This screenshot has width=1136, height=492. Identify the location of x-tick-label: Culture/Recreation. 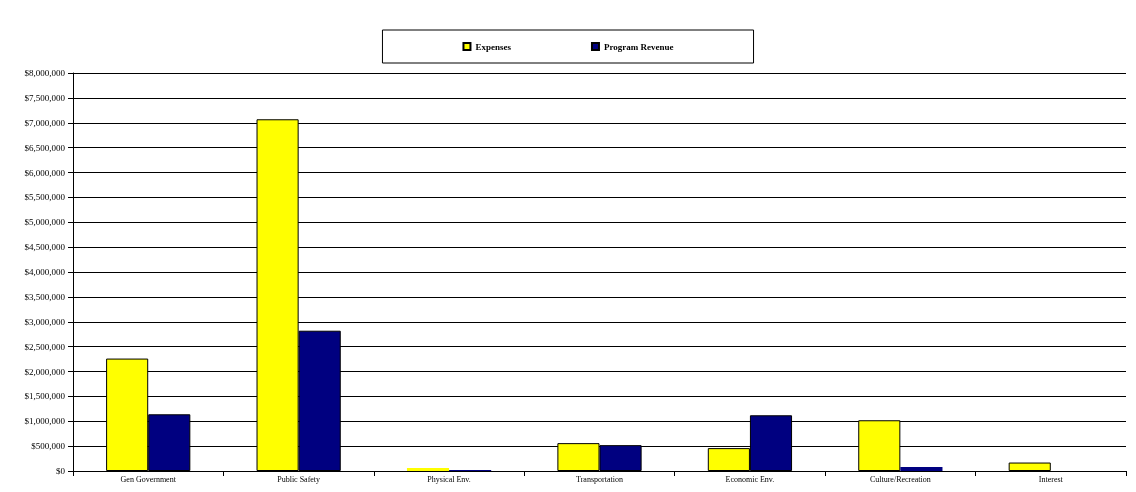
(900, 479).